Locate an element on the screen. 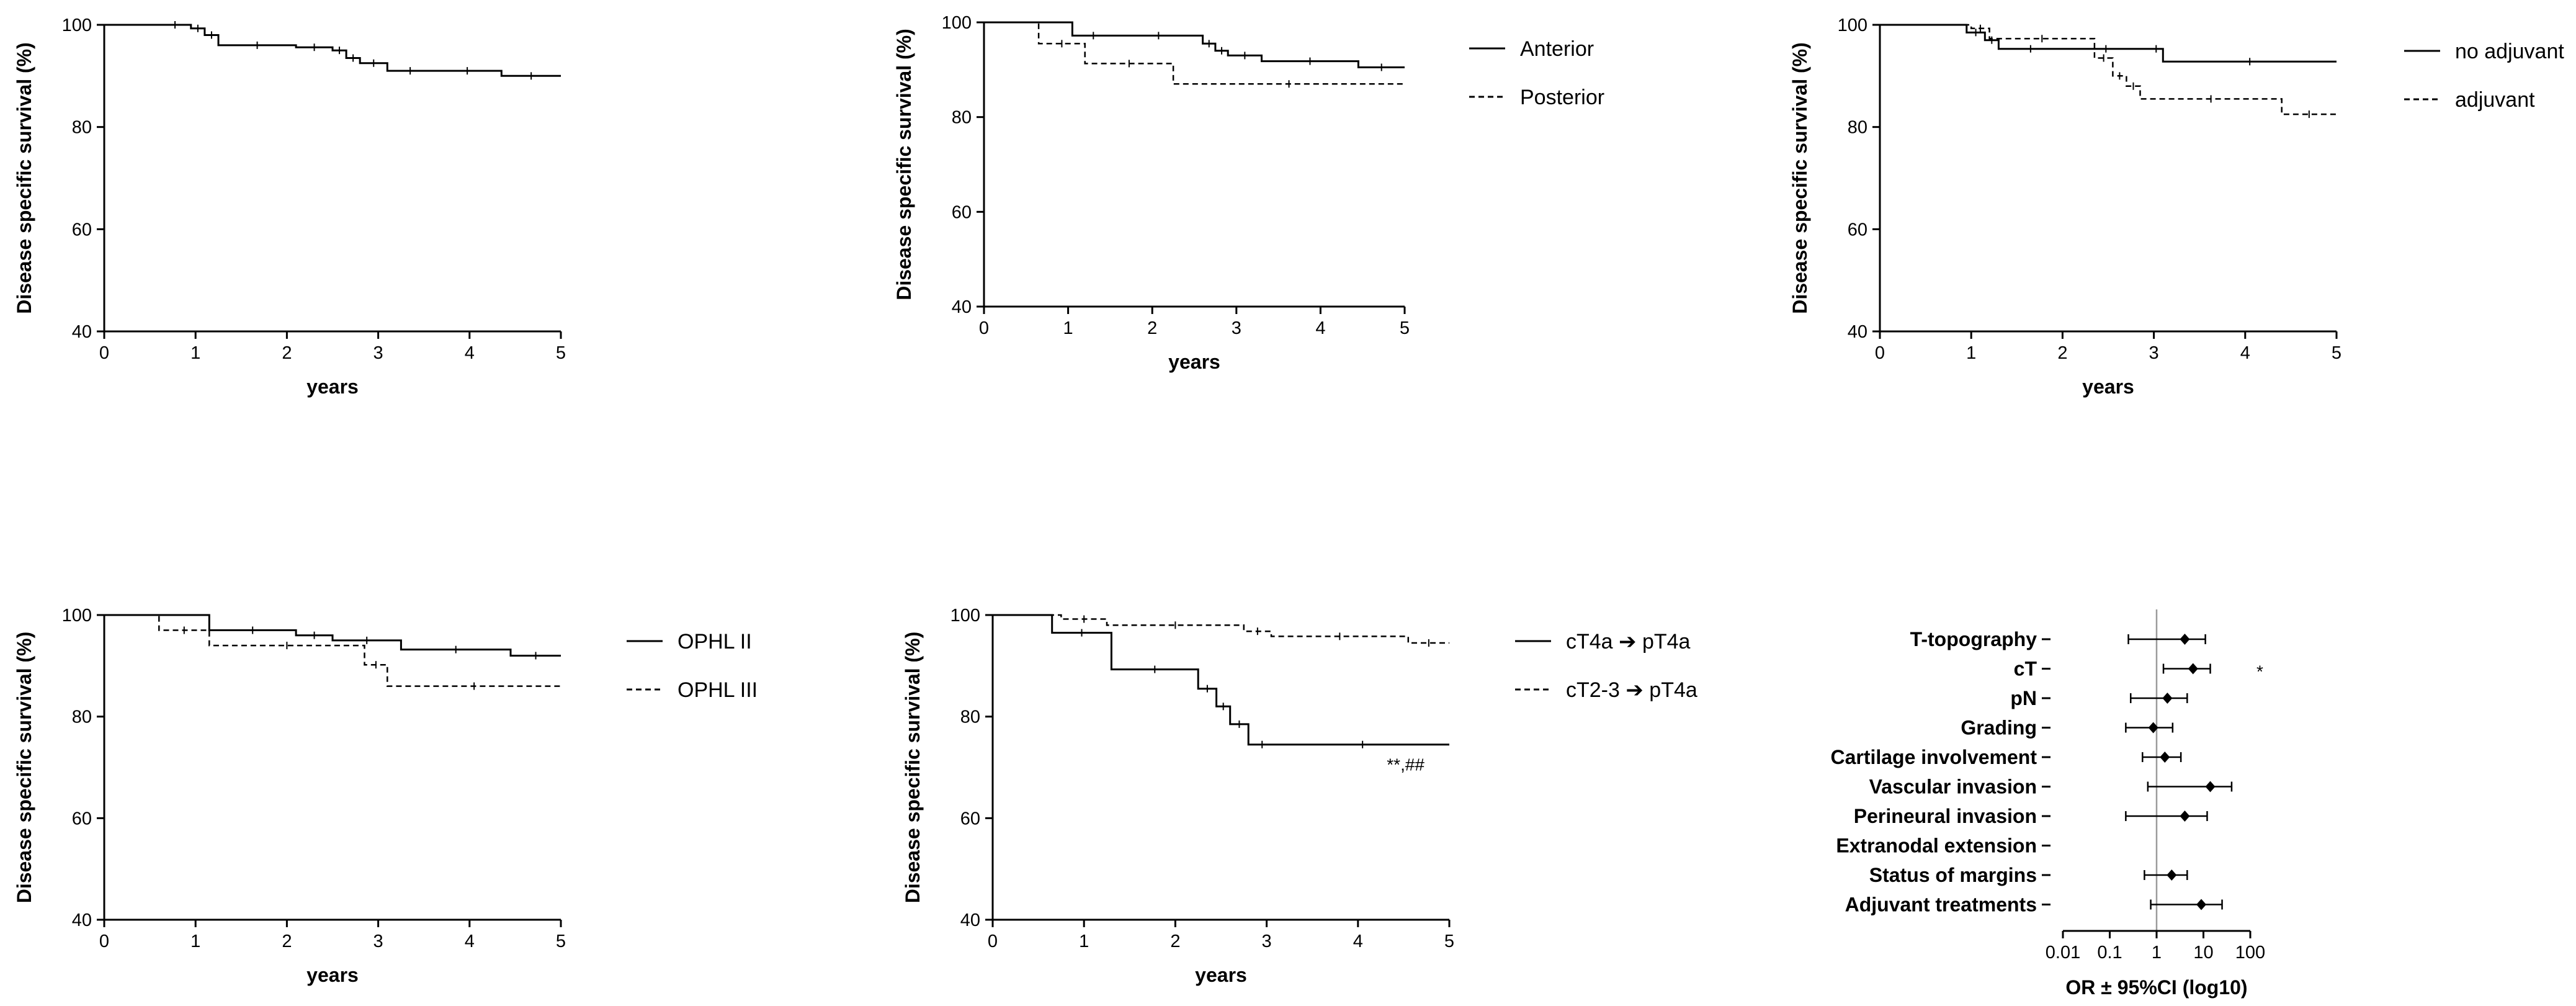 The width and height of the screenshot is (2576, 1006). or-marker-vascular-invasion is located at coordinates (2210, 787).